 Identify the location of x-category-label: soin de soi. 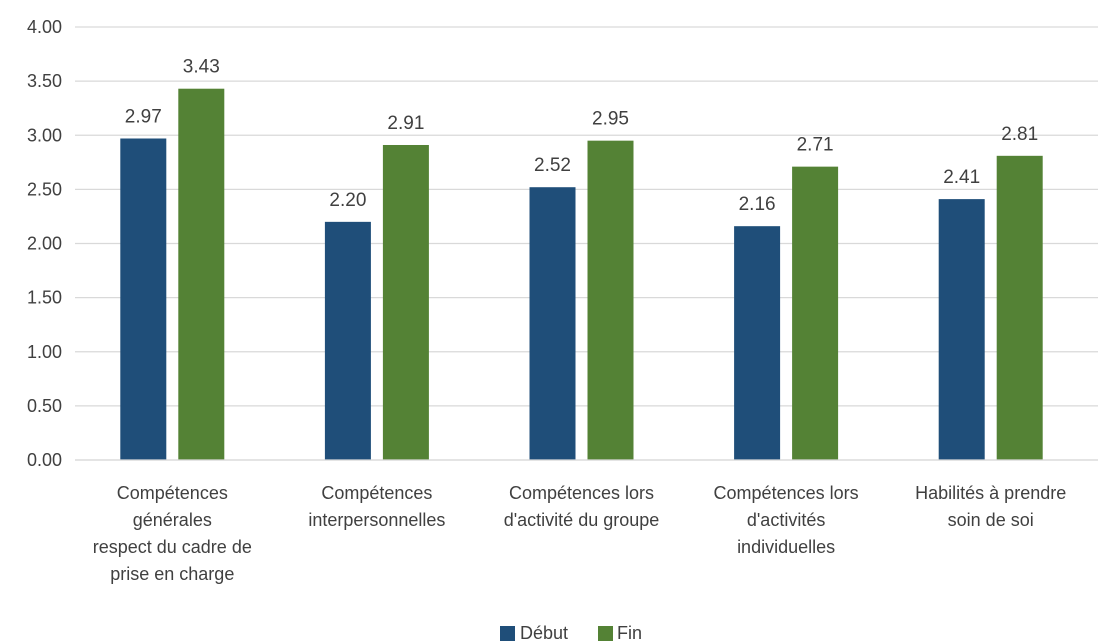
(991, 520).